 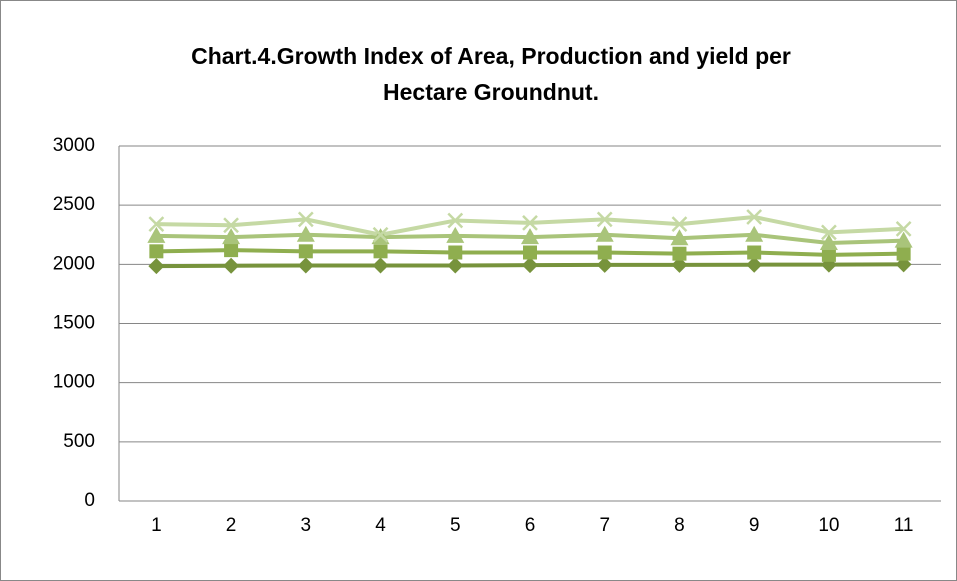 I want to click on y-tick-label: 3000, so click(x=74, y=145).